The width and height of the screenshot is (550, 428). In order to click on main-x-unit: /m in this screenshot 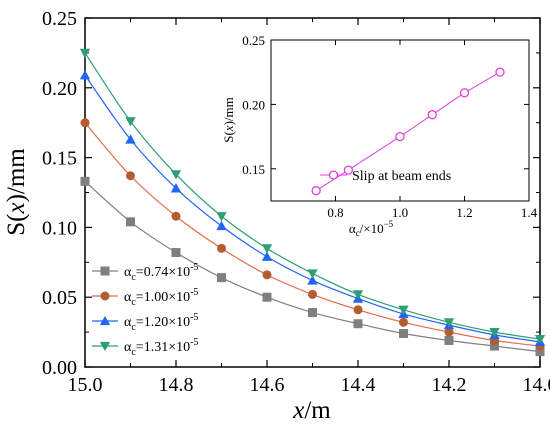, I will do `click(317, 410)`.